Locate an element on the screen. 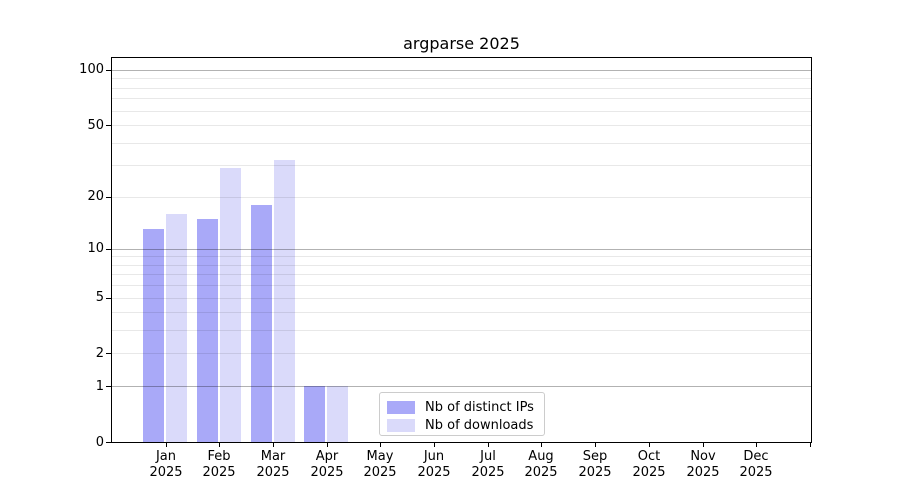  chart-title: argparse 2025 is located at coordinates (461, 43).